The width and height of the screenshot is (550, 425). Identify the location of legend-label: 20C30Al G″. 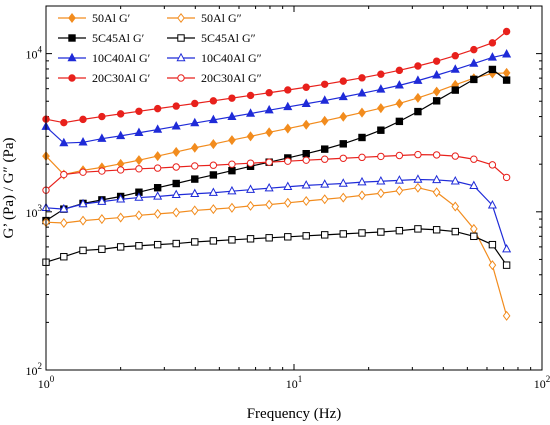
(231, 78).